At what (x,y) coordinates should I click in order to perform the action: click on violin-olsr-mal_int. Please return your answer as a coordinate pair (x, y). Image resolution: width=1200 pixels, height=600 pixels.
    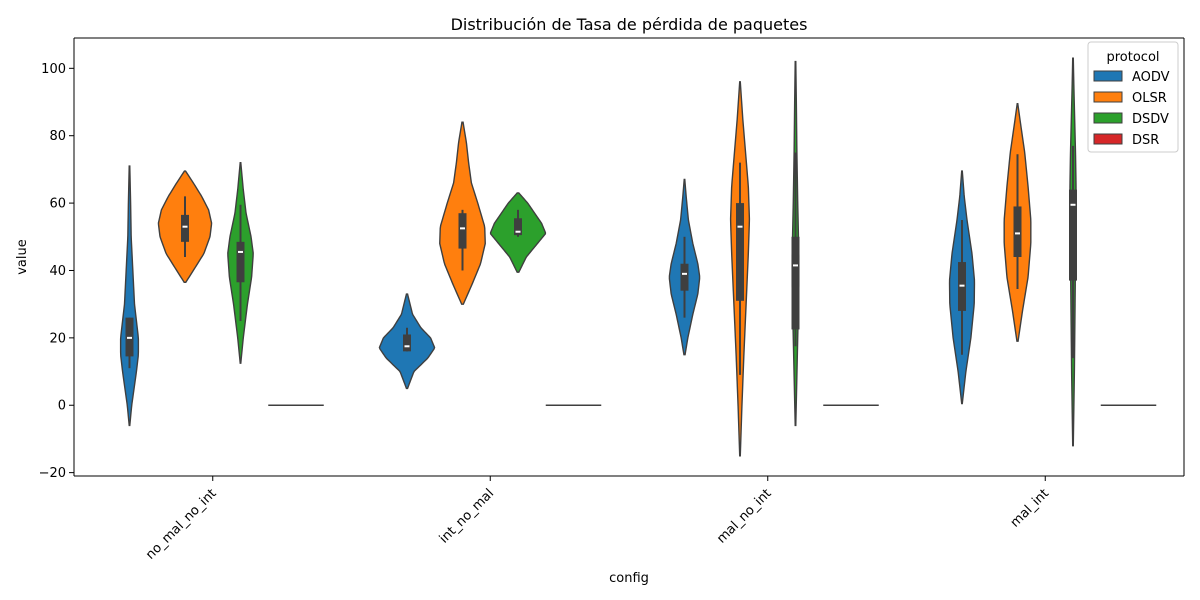
    Looking at the image, I should click on (1017, 222).